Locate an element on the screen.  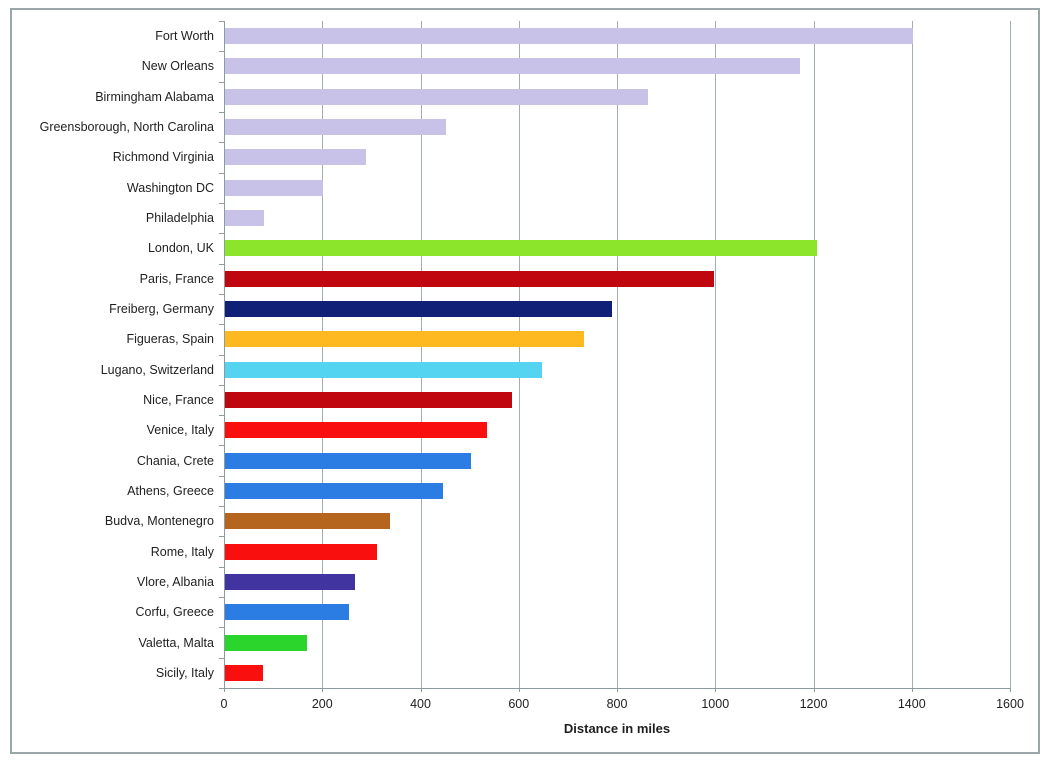
x-tick-label: 400 is located at coordinates (420, 704).